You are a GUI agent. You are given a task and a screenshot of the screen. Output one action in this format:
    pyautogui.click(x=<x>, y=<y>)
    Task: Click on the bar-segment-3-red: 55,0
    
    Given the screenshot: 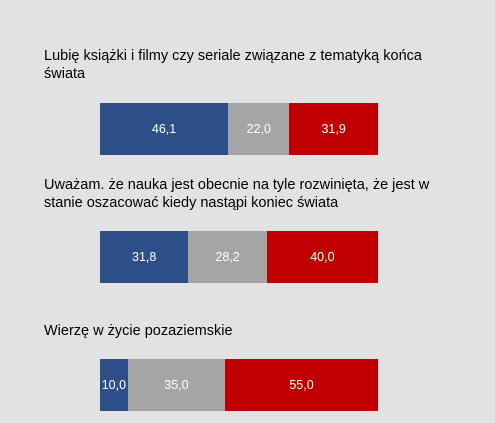 What is the action you would take?
    pyautogui.click(x=301, y=385)
    